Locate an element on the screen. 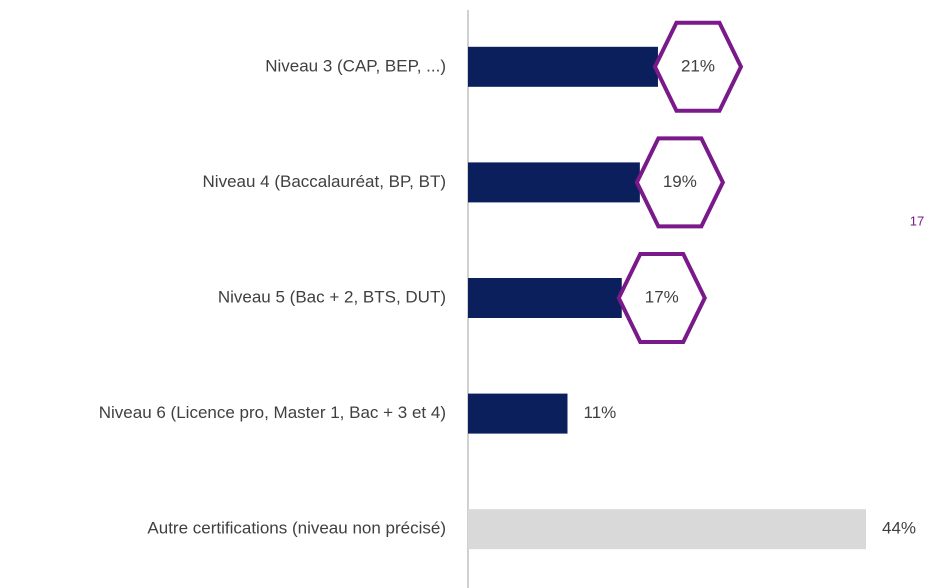 Image resolution: width=930 pixels, height=588 pixels. value-label: 44% is located at coordinates (899, 528).